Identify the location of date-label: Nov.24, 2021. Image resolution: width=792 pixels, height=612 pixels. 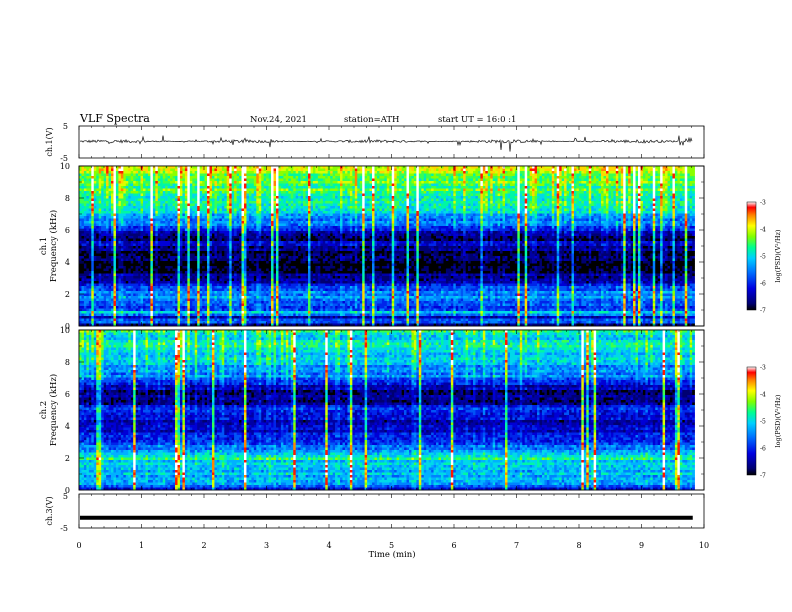
(278, 120).